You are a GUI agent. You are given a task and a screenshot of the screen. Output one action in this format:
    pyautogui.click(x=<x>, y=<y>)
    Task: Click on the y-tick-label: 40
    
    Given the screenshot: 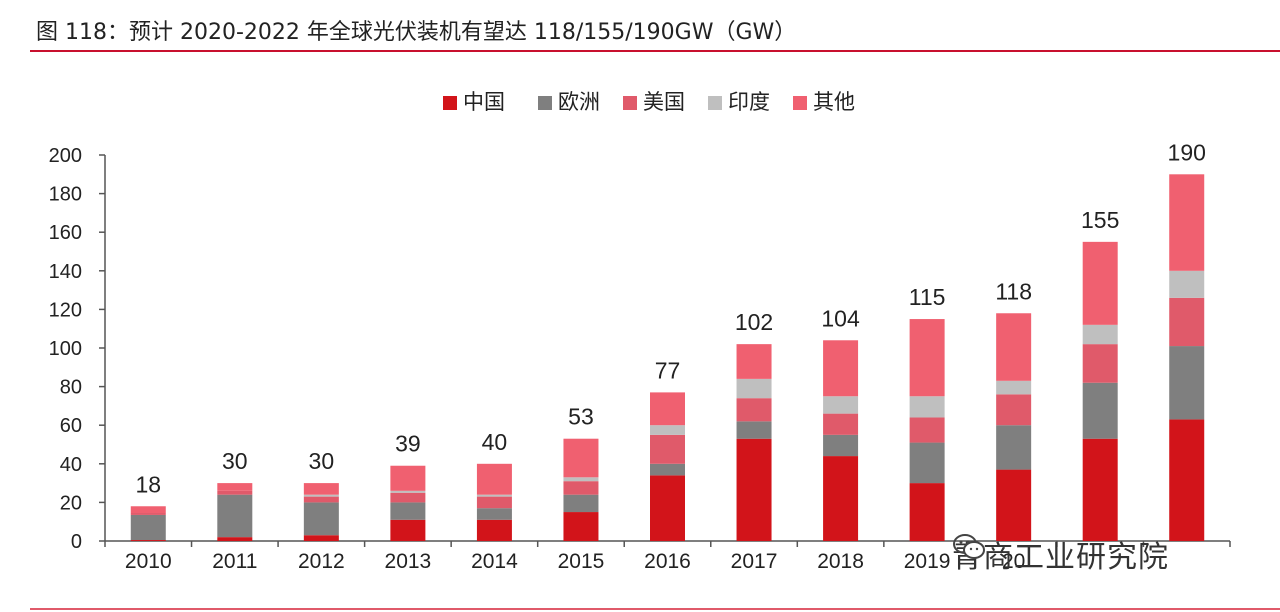 What is the action you would take?
    pyautogui.click(x=71, y=465)
    